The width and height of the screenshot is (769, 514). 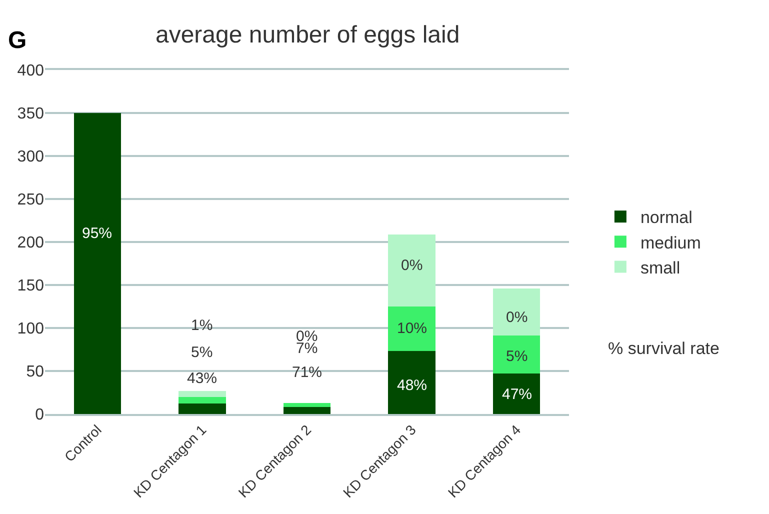 What do you see at coordinates (202, 378) in the screenshot?
I see `annotation: 43%` at bounding box center [202, 378].